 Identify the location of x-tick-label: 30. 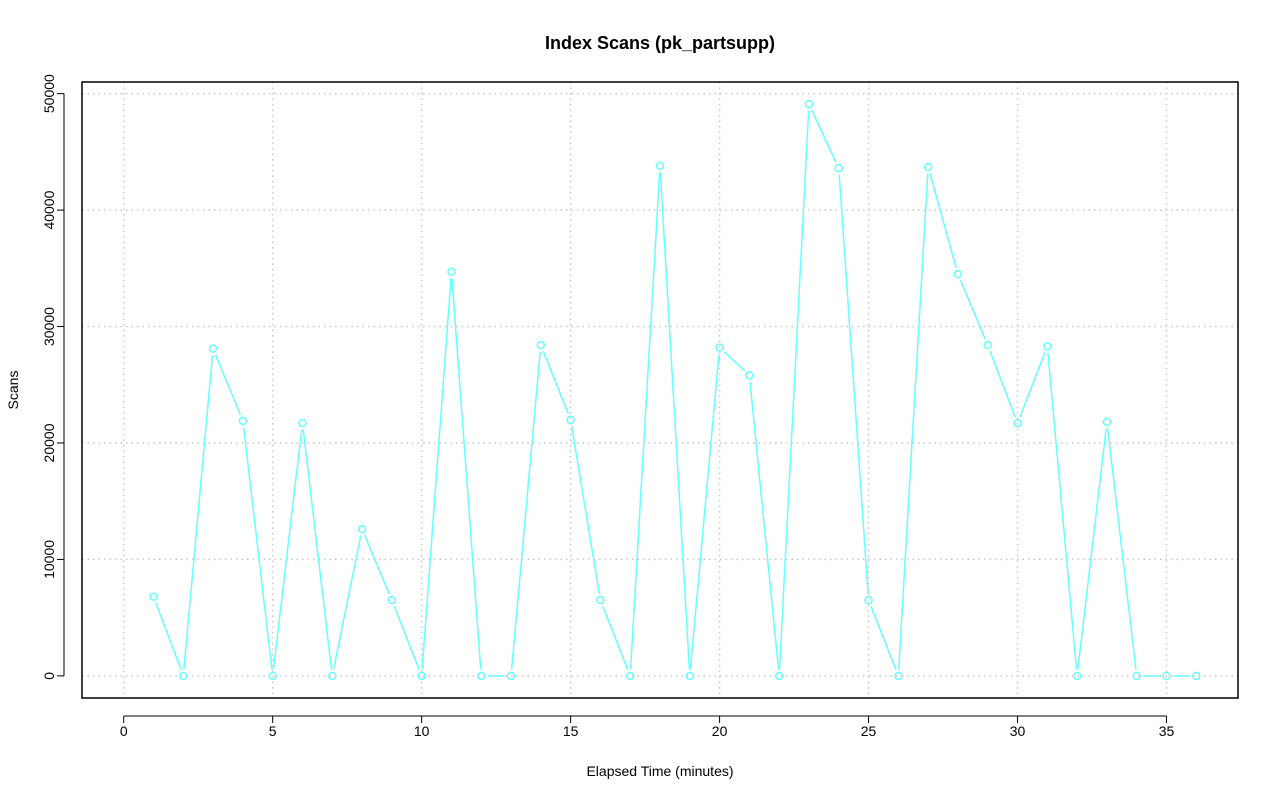
(1018, 731).